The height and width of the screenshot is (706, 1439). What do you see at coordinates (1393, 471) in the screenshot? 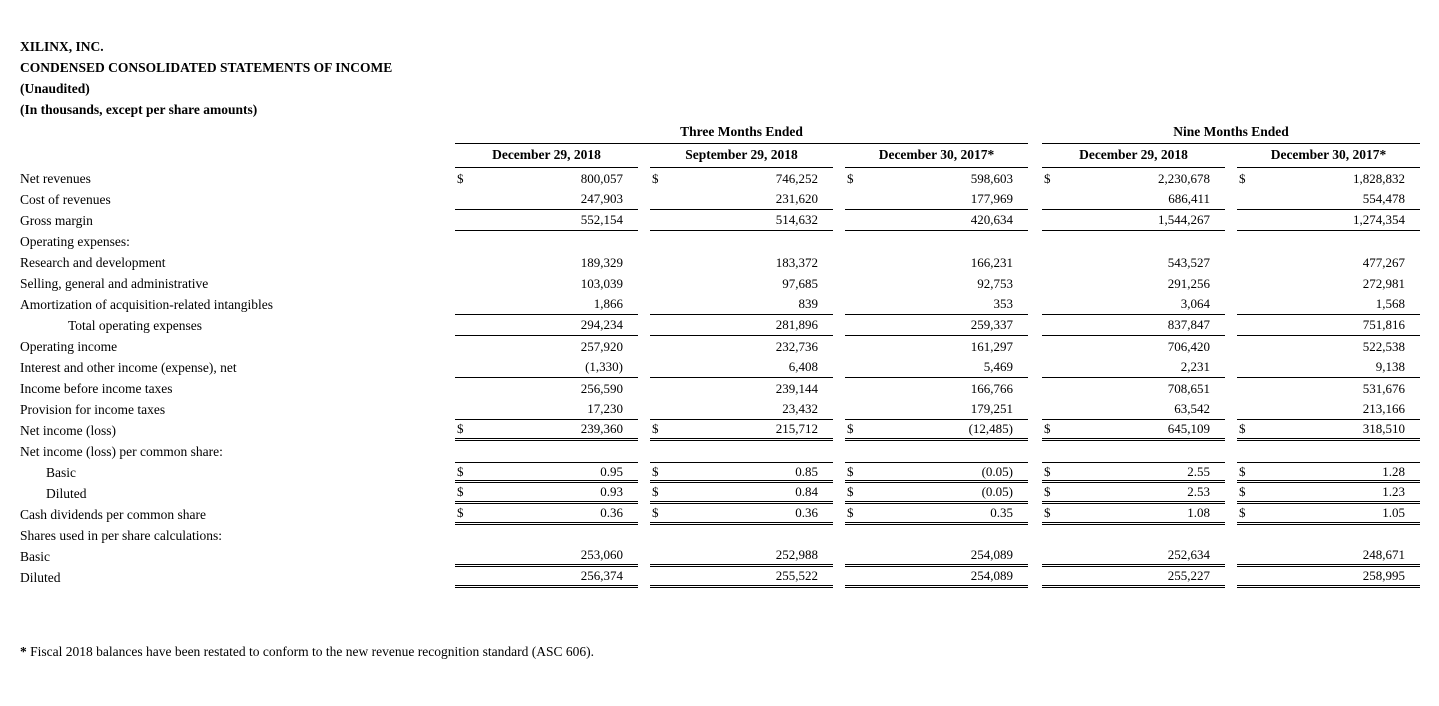
I see `cell-value: 1.28` at bounding box center [1393, 471].